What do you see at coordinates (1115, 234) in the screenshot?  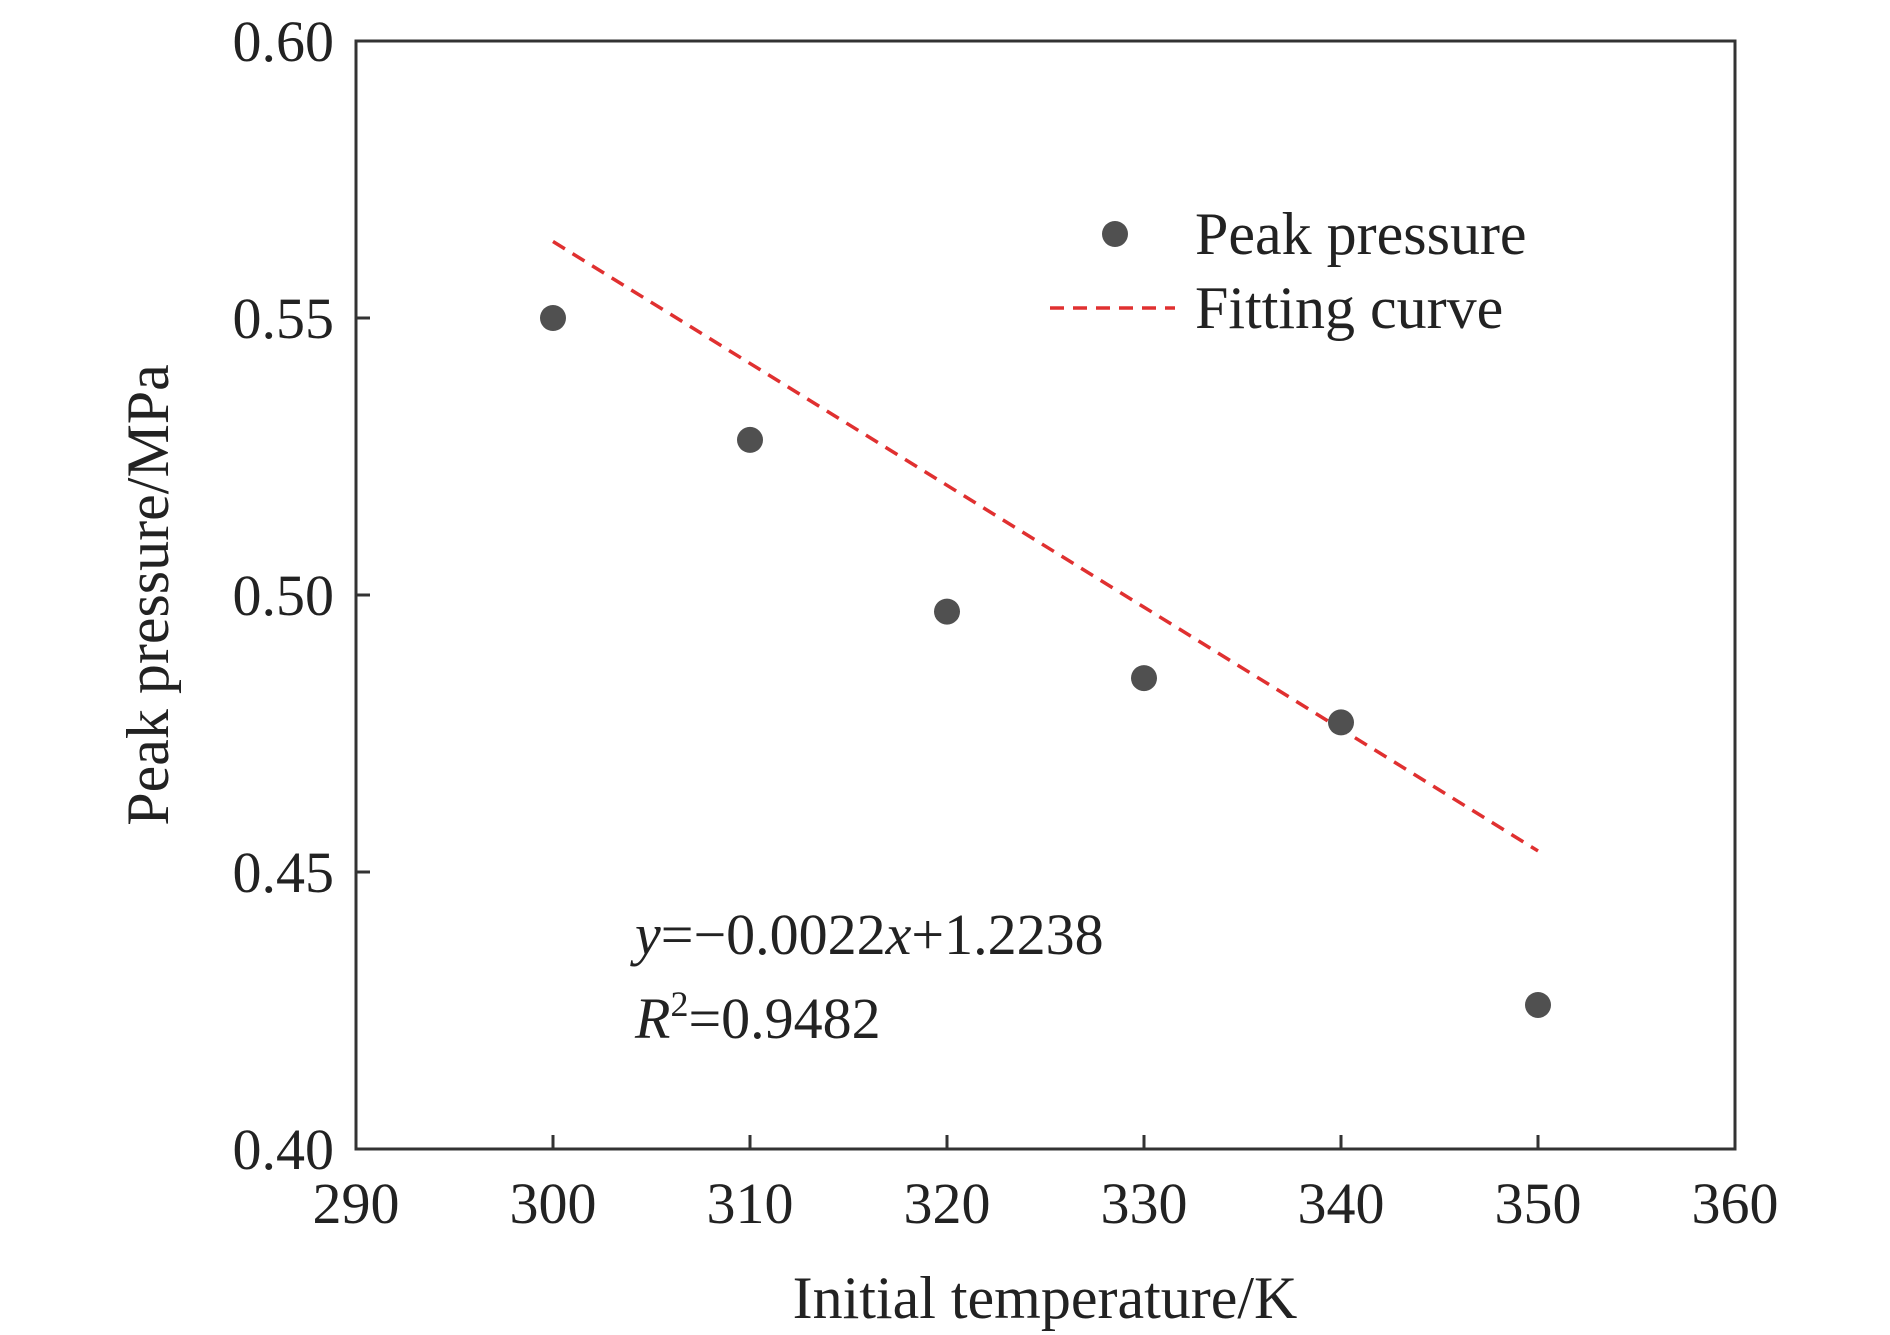 I see `legend-marker-peak-pressure` at bounding box center [1115, 234].